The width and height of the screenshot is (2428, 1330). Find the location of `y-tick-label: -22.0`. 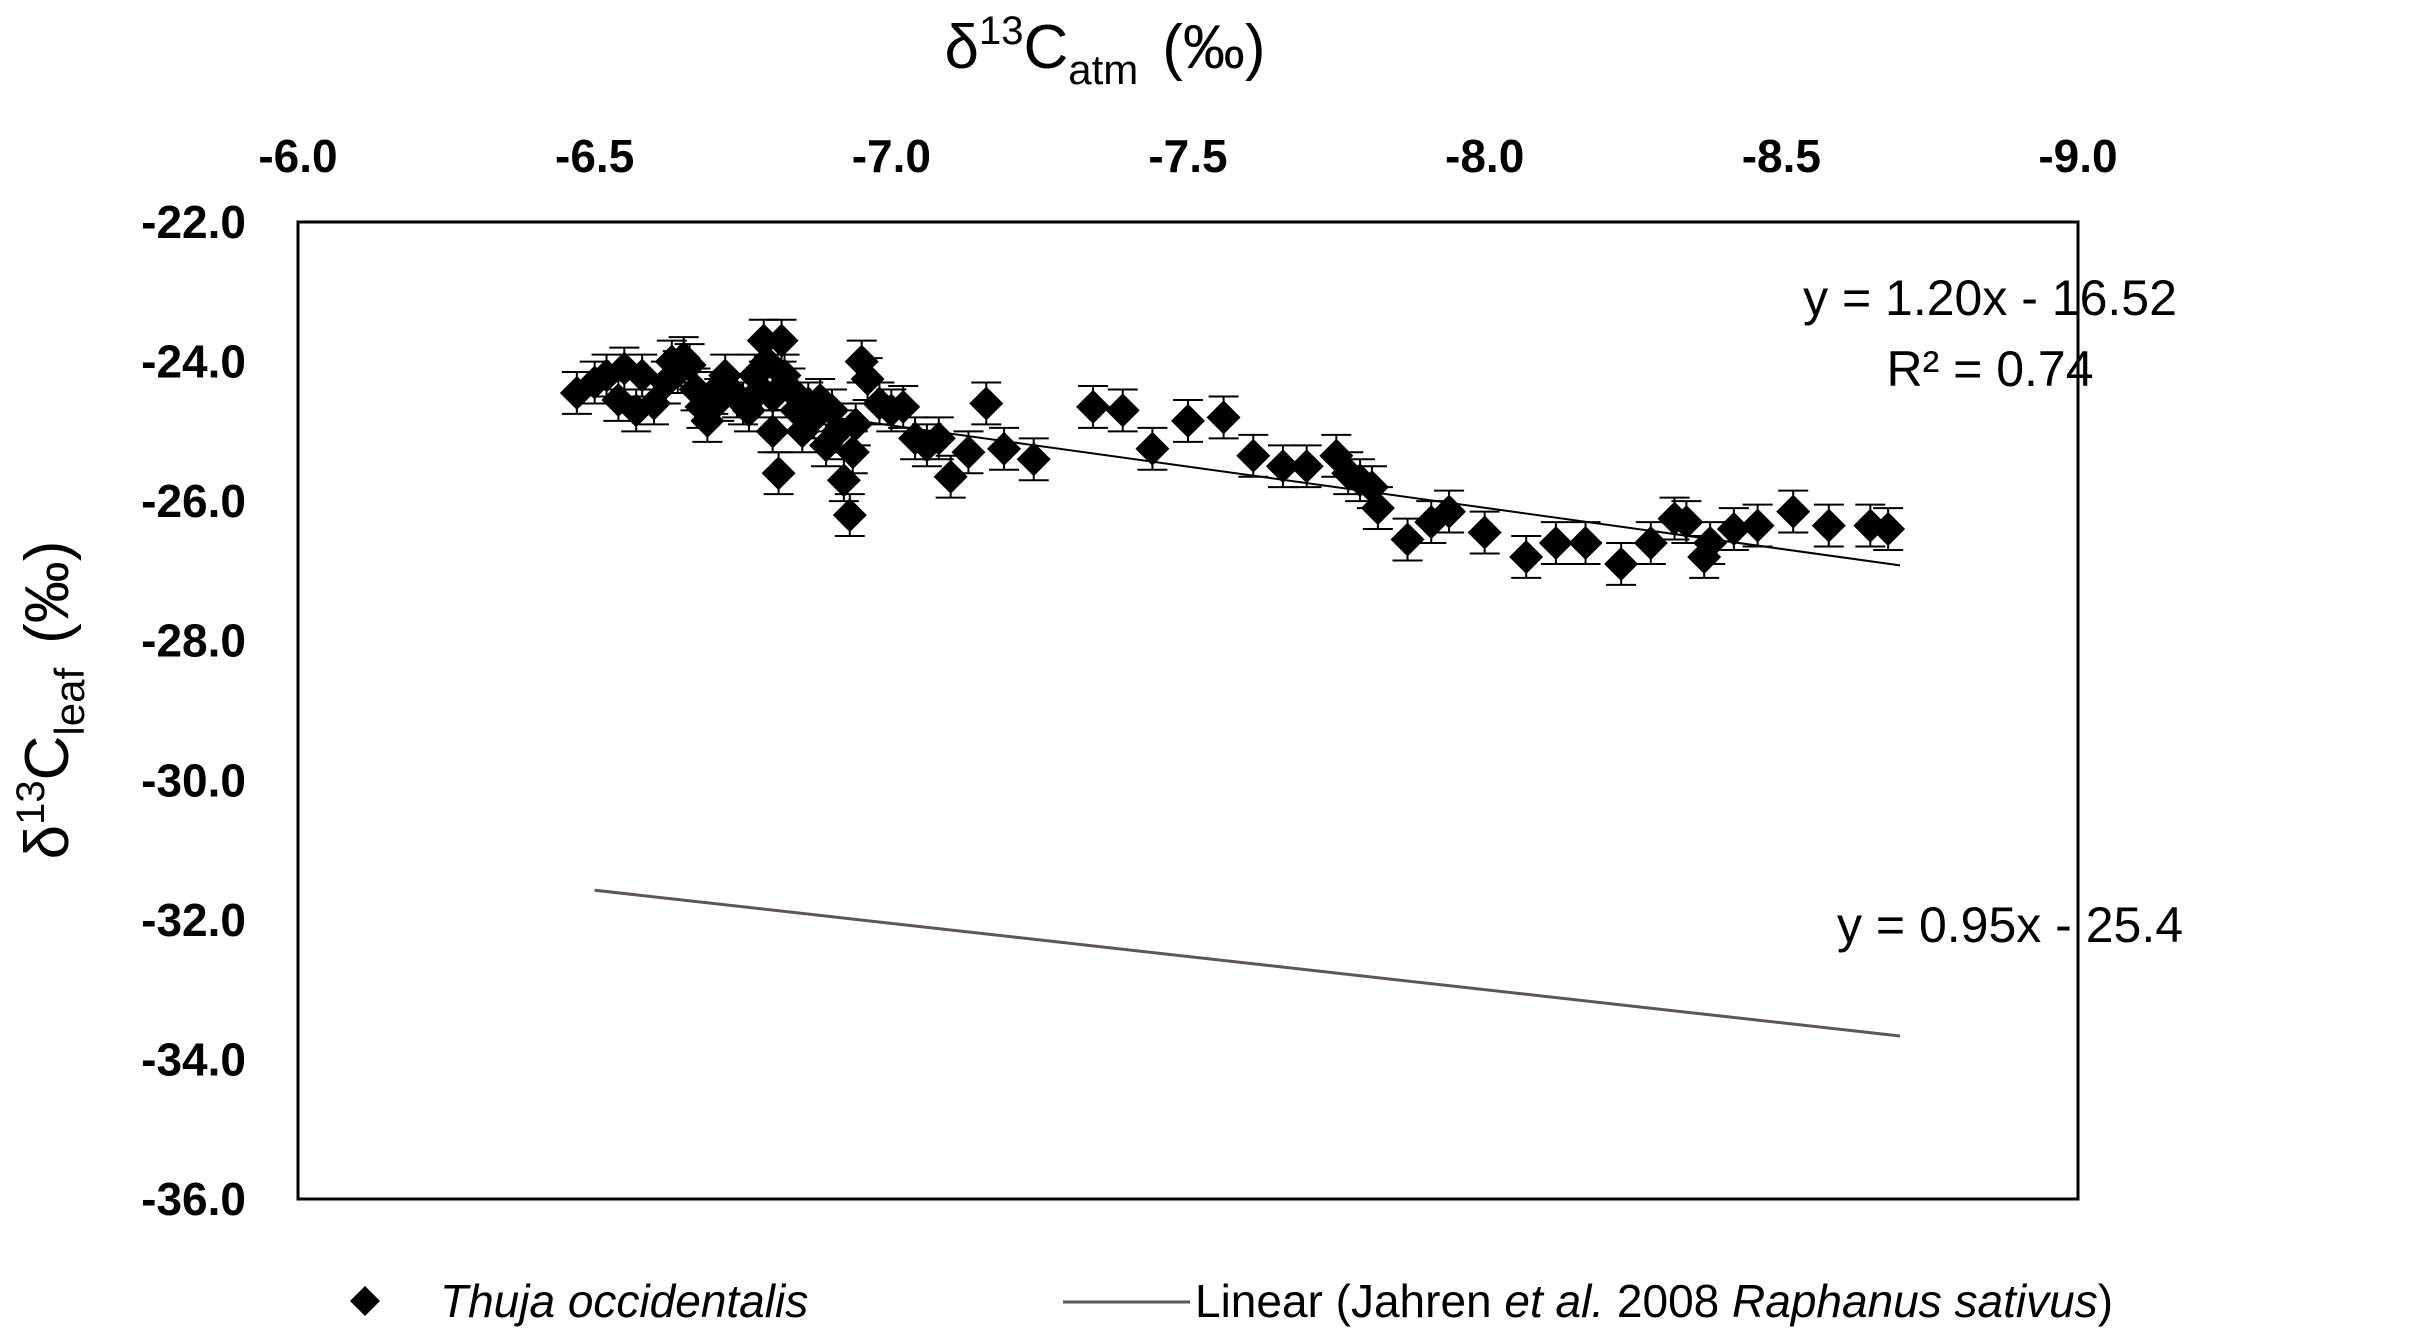

y-tick-label: -22.0 is located at coordinates (193, 222).